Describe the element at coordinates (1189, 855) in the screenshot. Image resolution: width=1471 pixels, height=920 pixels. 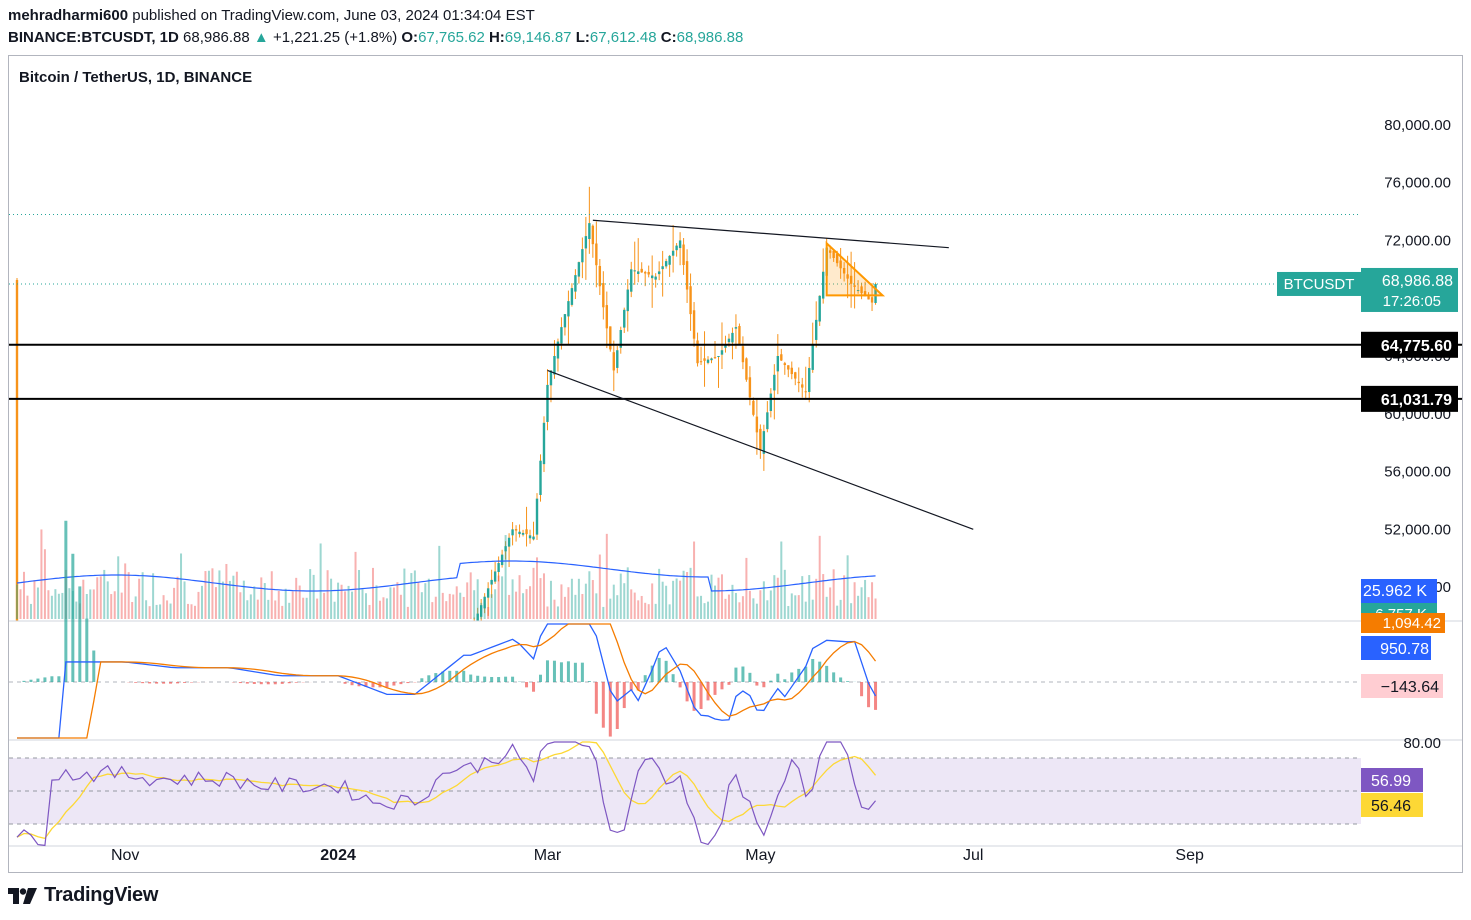
I see `time-tick-label: Sep` at that location.